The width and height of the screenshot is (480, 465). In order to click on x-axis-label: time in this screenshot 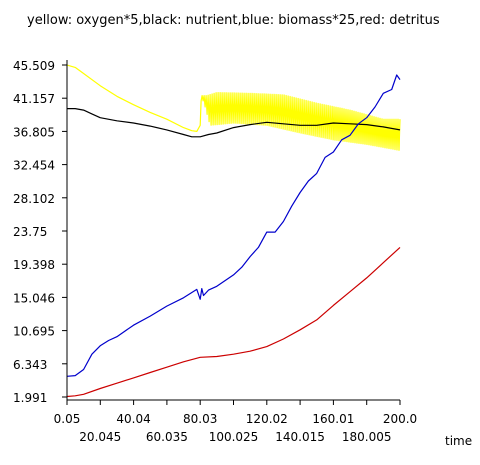, I will do `click(458, 441)`.